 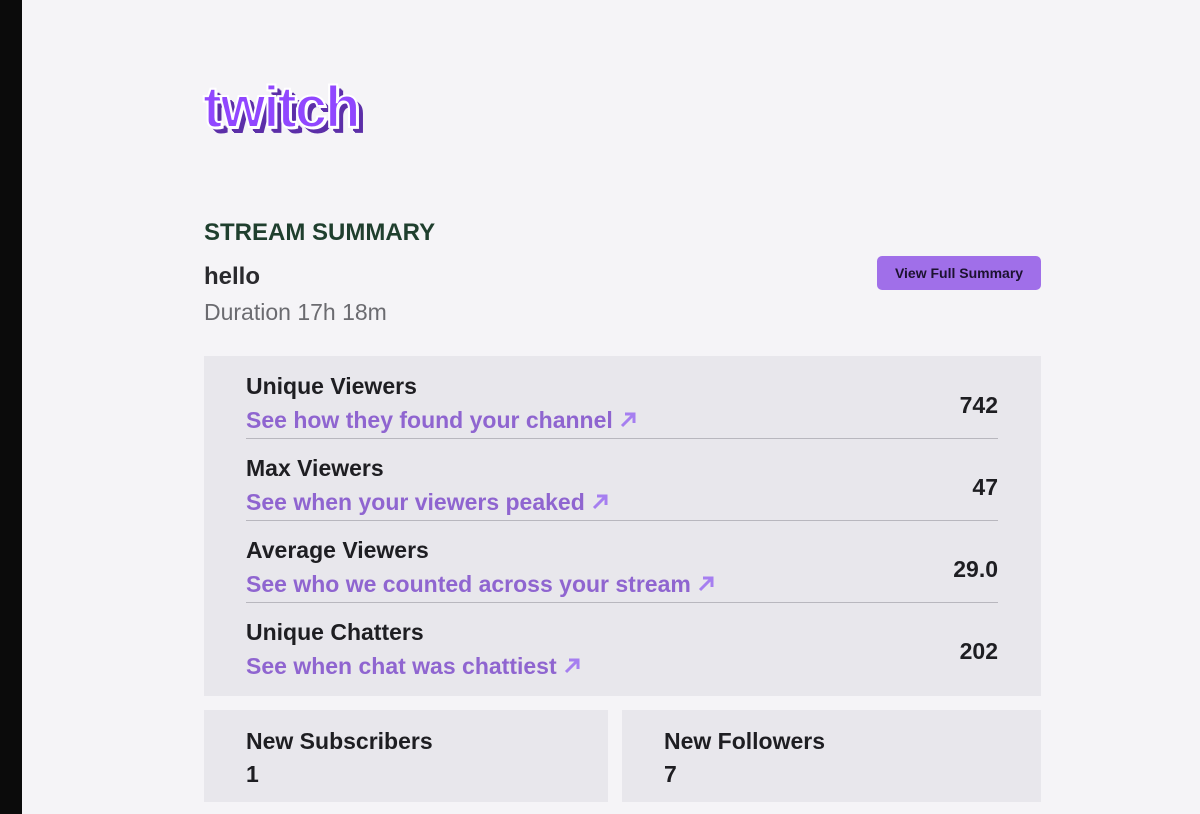 I want to click on stat-link-text: See how they found your channel, so click(x=429, y=420).